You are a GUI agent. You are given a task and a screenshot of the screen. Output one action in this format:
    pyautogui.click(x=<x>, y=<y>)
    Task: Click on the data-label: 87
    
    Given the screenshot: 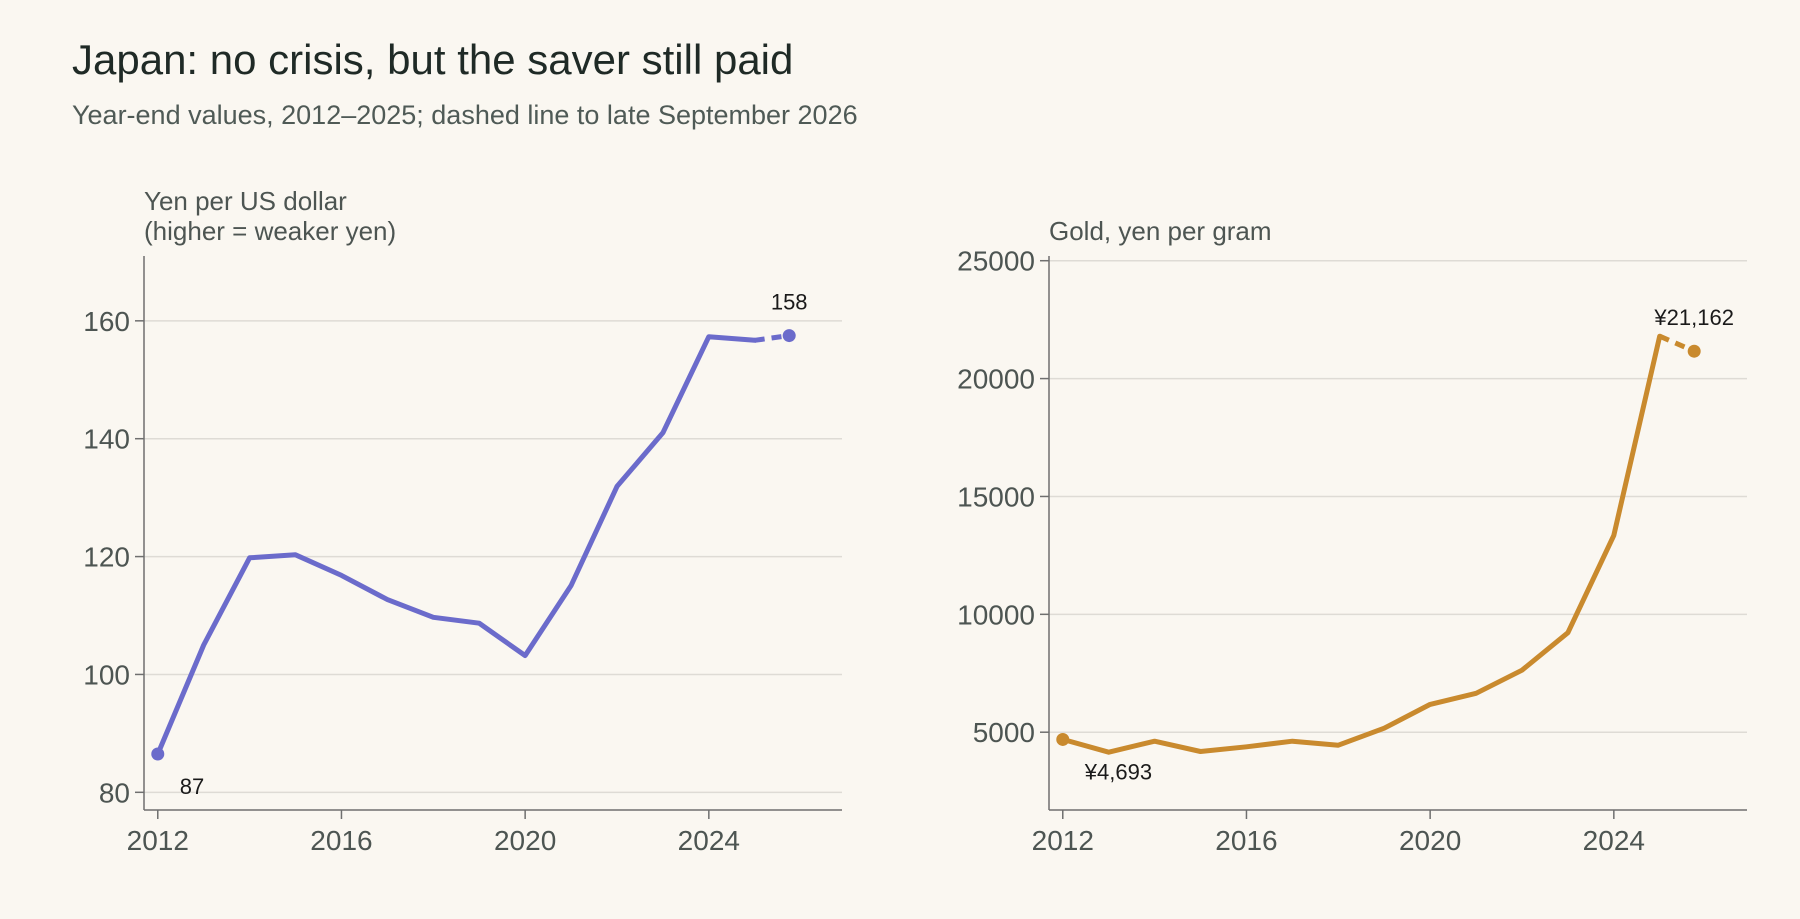 What is the action you would take?
    pyautogui.click(x=192, y=786)
    